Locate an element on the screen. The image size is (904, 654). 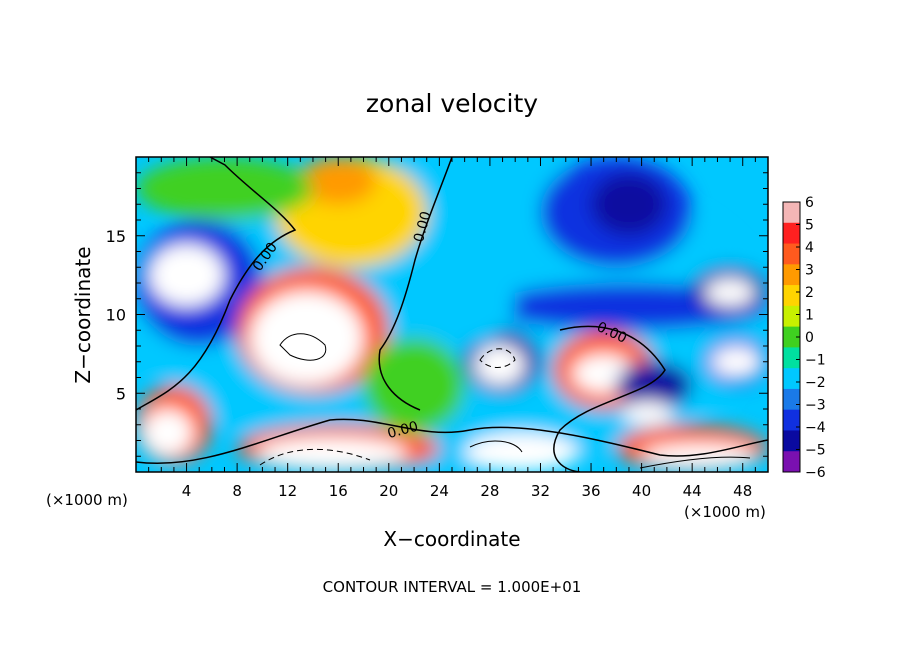
colorbar-tick-label: −2 is located at coordinates (815, 383).